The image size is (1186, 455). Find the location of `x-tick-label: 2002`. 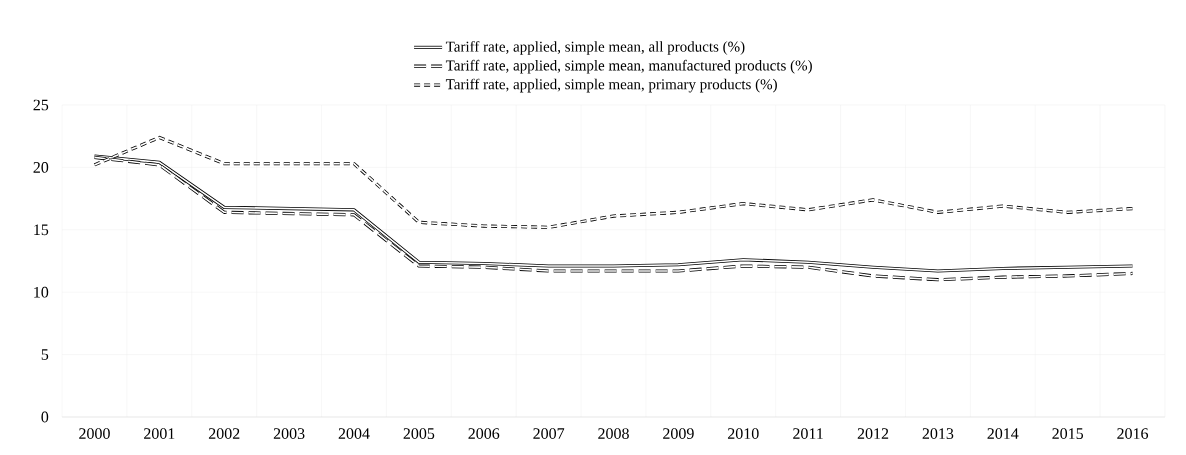

x-tick-label: 2002 is located at coordinates (224, 433).